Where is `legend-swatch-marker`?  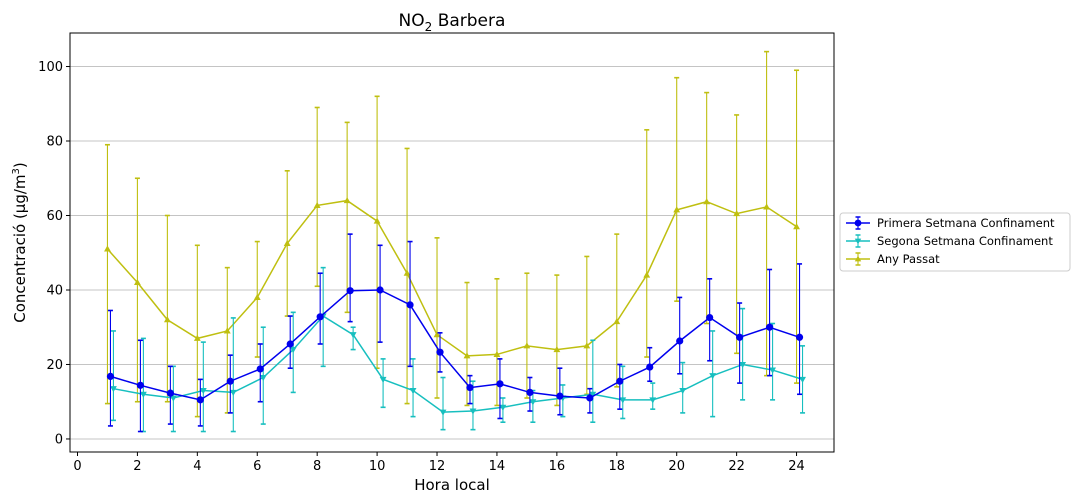 legend-swatch-marker is located at coordinates (858, 258).